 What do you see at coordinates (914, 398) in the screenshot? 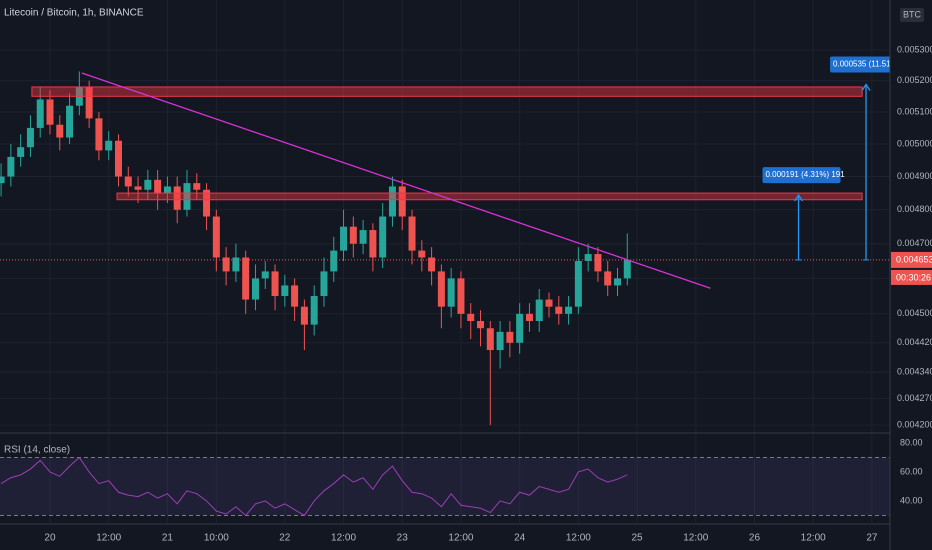
I see `y-tick-label: 0.004270` at bounding box center [914, 398].